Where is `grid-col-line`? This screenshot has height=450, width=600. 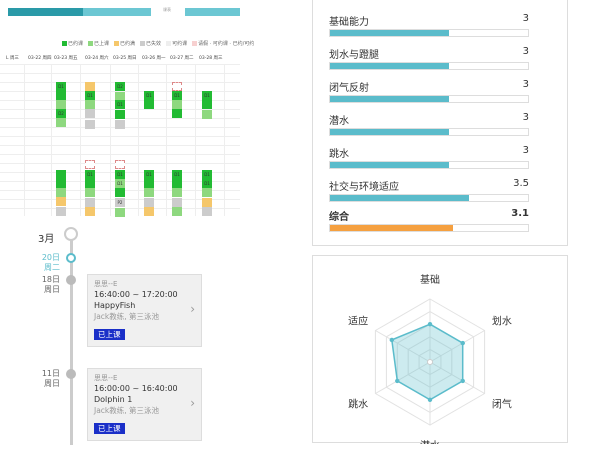
grid-col-line is located at coordinates (110, 140).